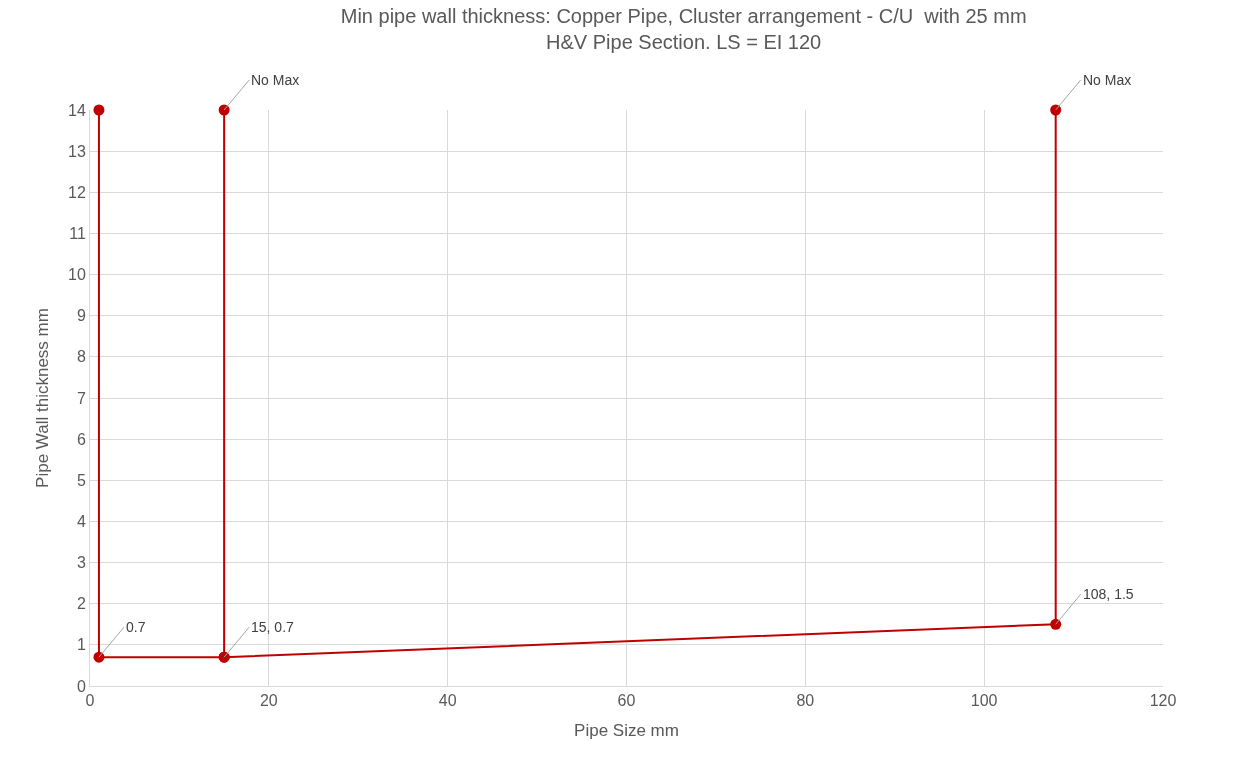 The image size is (1243, 776). What do you see at coordinates (1108, 594) in the screenshot?
I see `annotation: 108, 1.5` at bounding box center [1108, 594].